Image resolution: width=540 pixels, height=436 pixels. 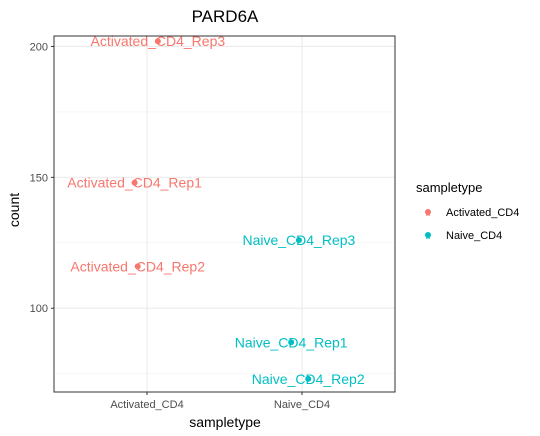 I want to click on data-point-label: Activated_CD4_Rep1, so click(x=134, y=183).